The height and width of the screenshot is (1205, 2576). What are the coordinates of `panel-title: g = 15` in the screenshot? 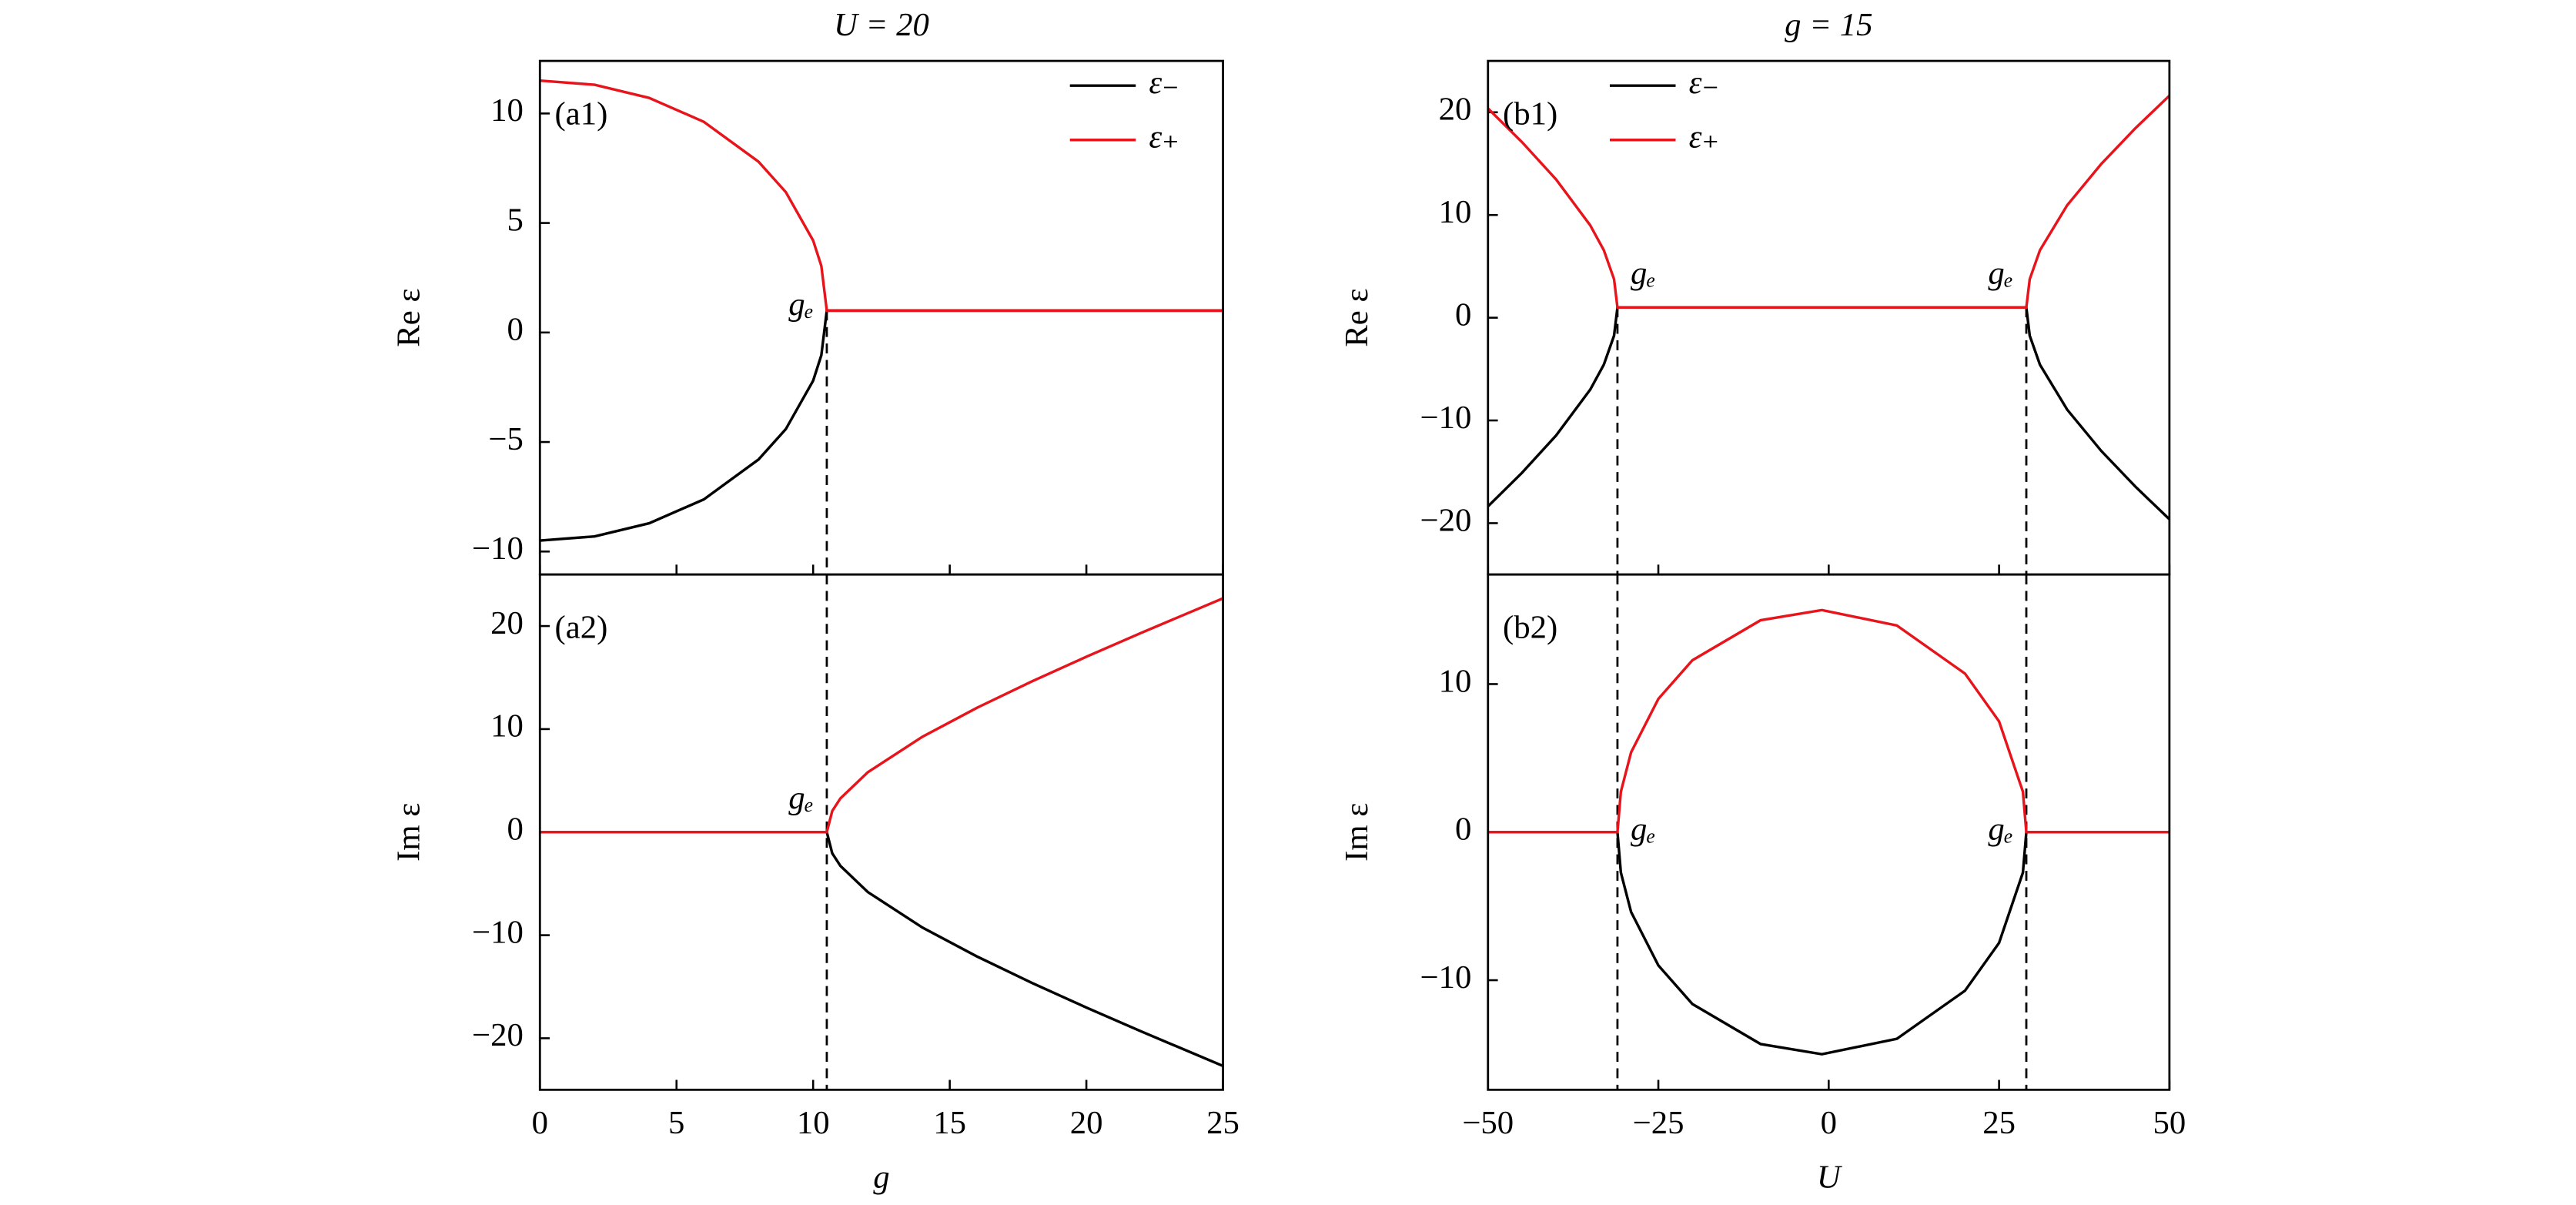 It's located at (1828, 25).